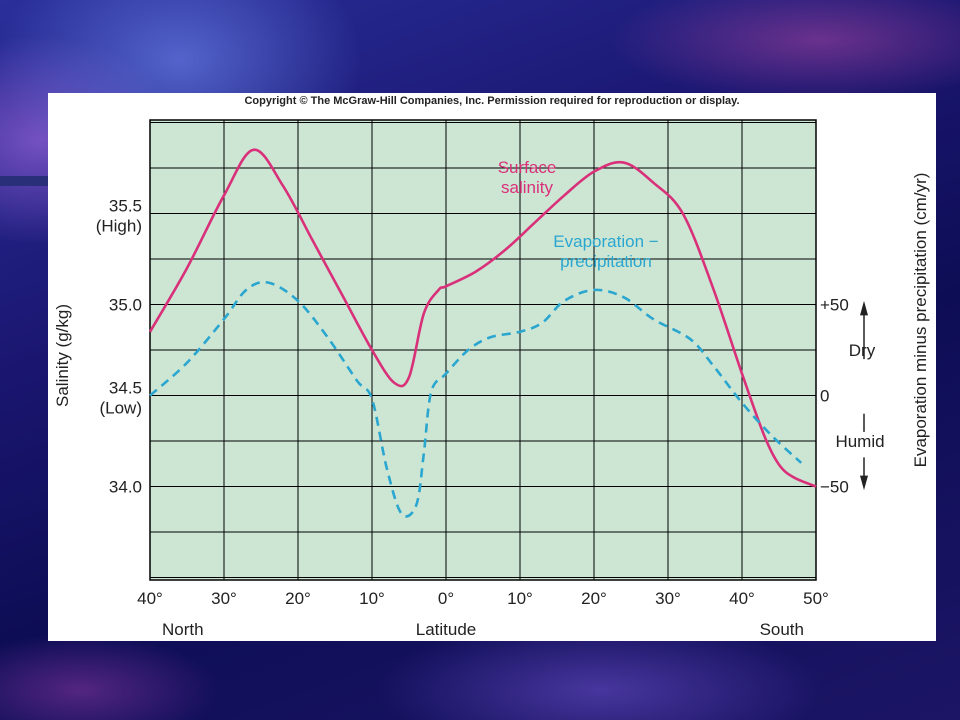 The width and height of the screenshot is (960, 720). What do you see at coordinates (864, 483) in the screenshot?
I see `humid-arrow-head` at bounding box center [864, 483].